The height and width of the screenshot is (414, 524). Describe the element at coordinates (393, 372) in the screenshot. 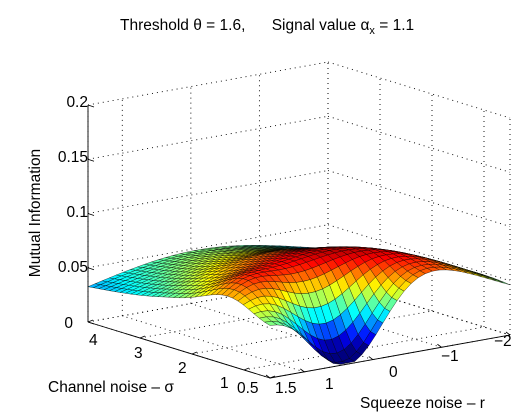

I see `r-tick-0: 0` at that location.